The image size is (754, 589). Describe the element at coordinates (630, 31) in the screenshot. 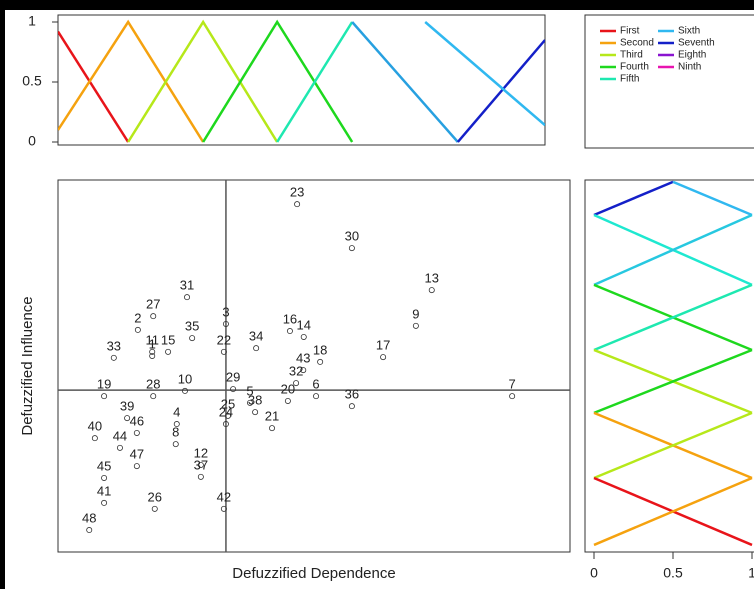

I see `legend-label: First` at that location.